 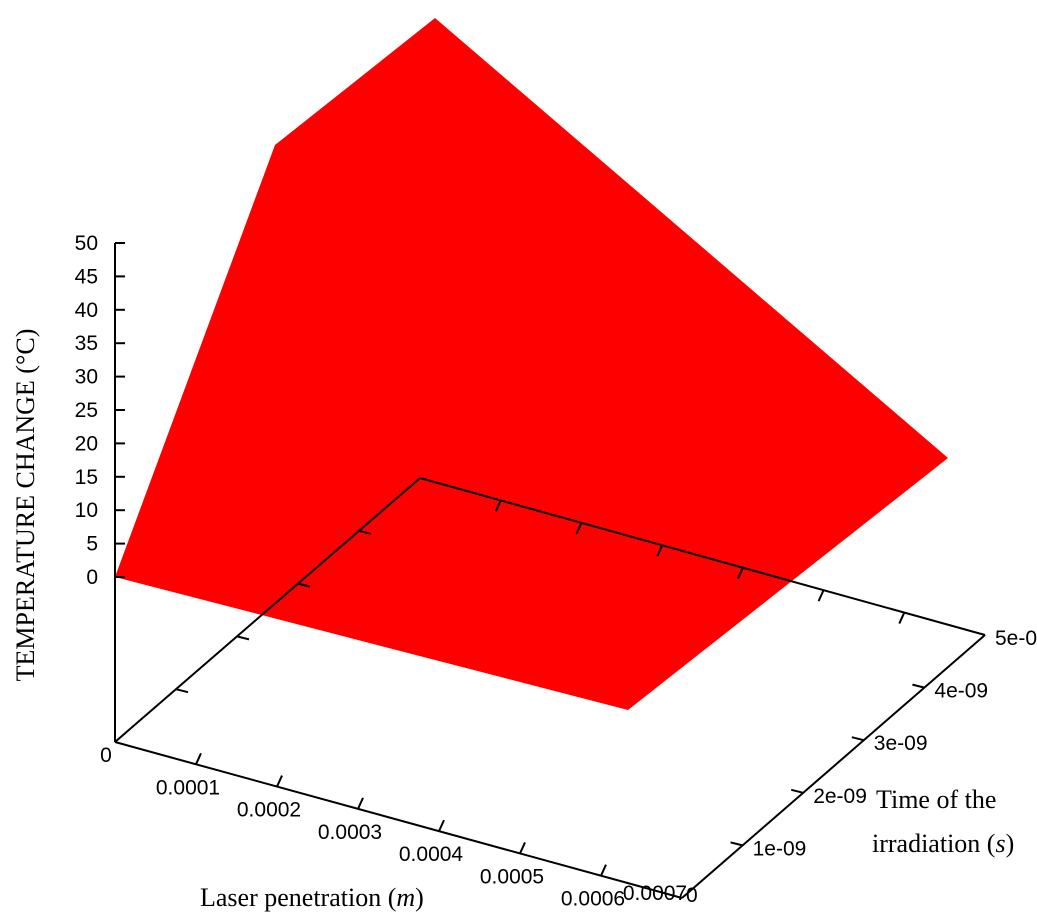 I want to click on y-axis-title-line1: Time of the, so click(x=936, y=799).